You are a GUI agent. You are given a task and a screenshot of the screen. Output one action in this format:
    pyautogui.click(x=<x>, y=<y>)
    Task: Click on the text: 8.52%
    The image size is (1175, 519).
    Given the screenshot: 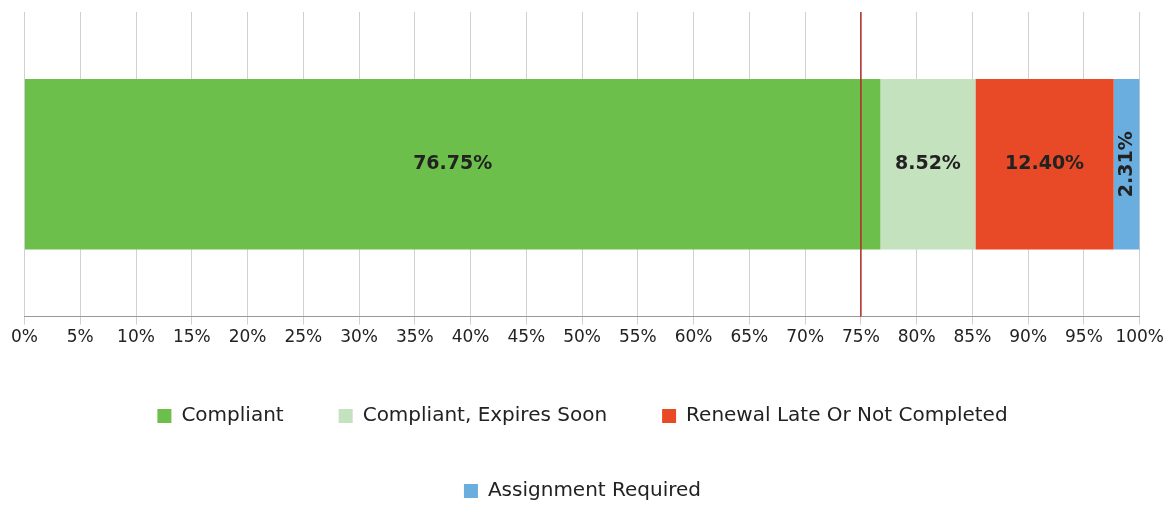 What is the action you would take?
    pyautogui.click(x=927, y=162)
    